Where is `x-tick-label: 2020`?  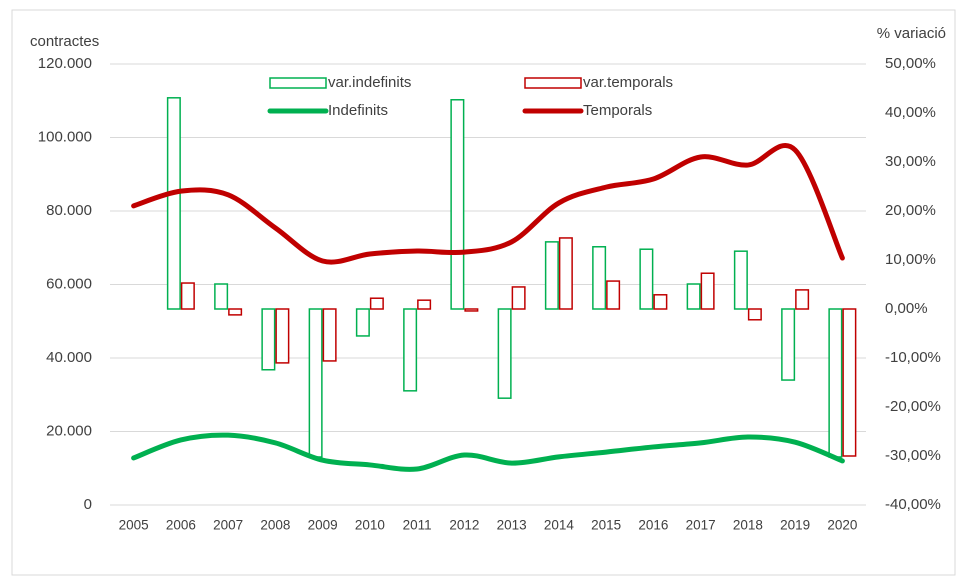
x-tick-label: 2020 is located at coordinates (842, 525).